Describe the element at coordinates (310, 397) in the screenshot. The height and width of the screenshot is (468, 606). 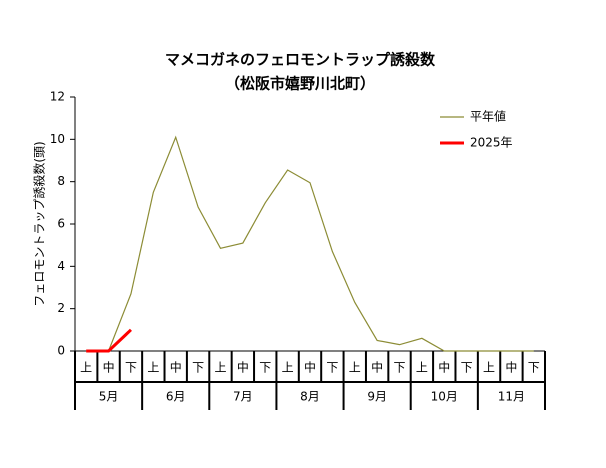
I see `month-label: 8月` at that location.